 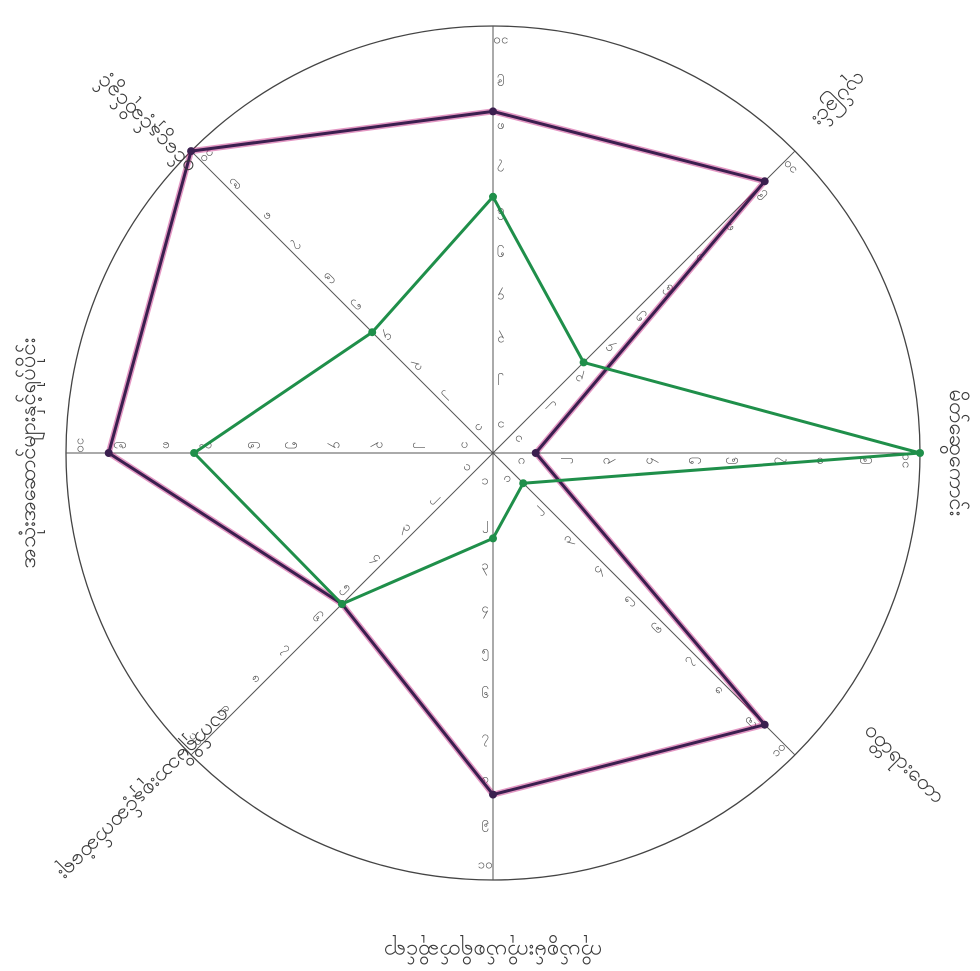 I want to click on tick-label-axis0-4: ၄, so click(x=501, y=296).